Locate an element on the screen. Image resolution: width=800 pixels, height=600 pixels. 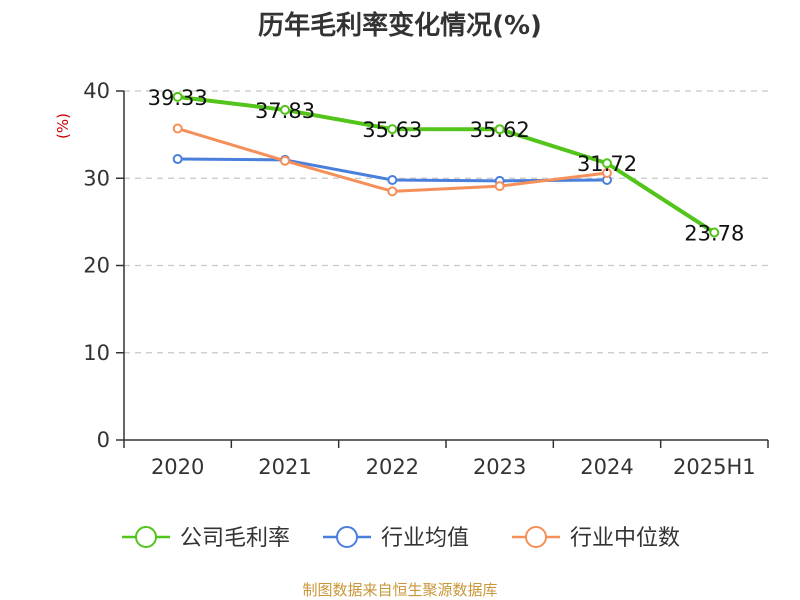
data-label: 23.78 is located at coordinates (714, 234).